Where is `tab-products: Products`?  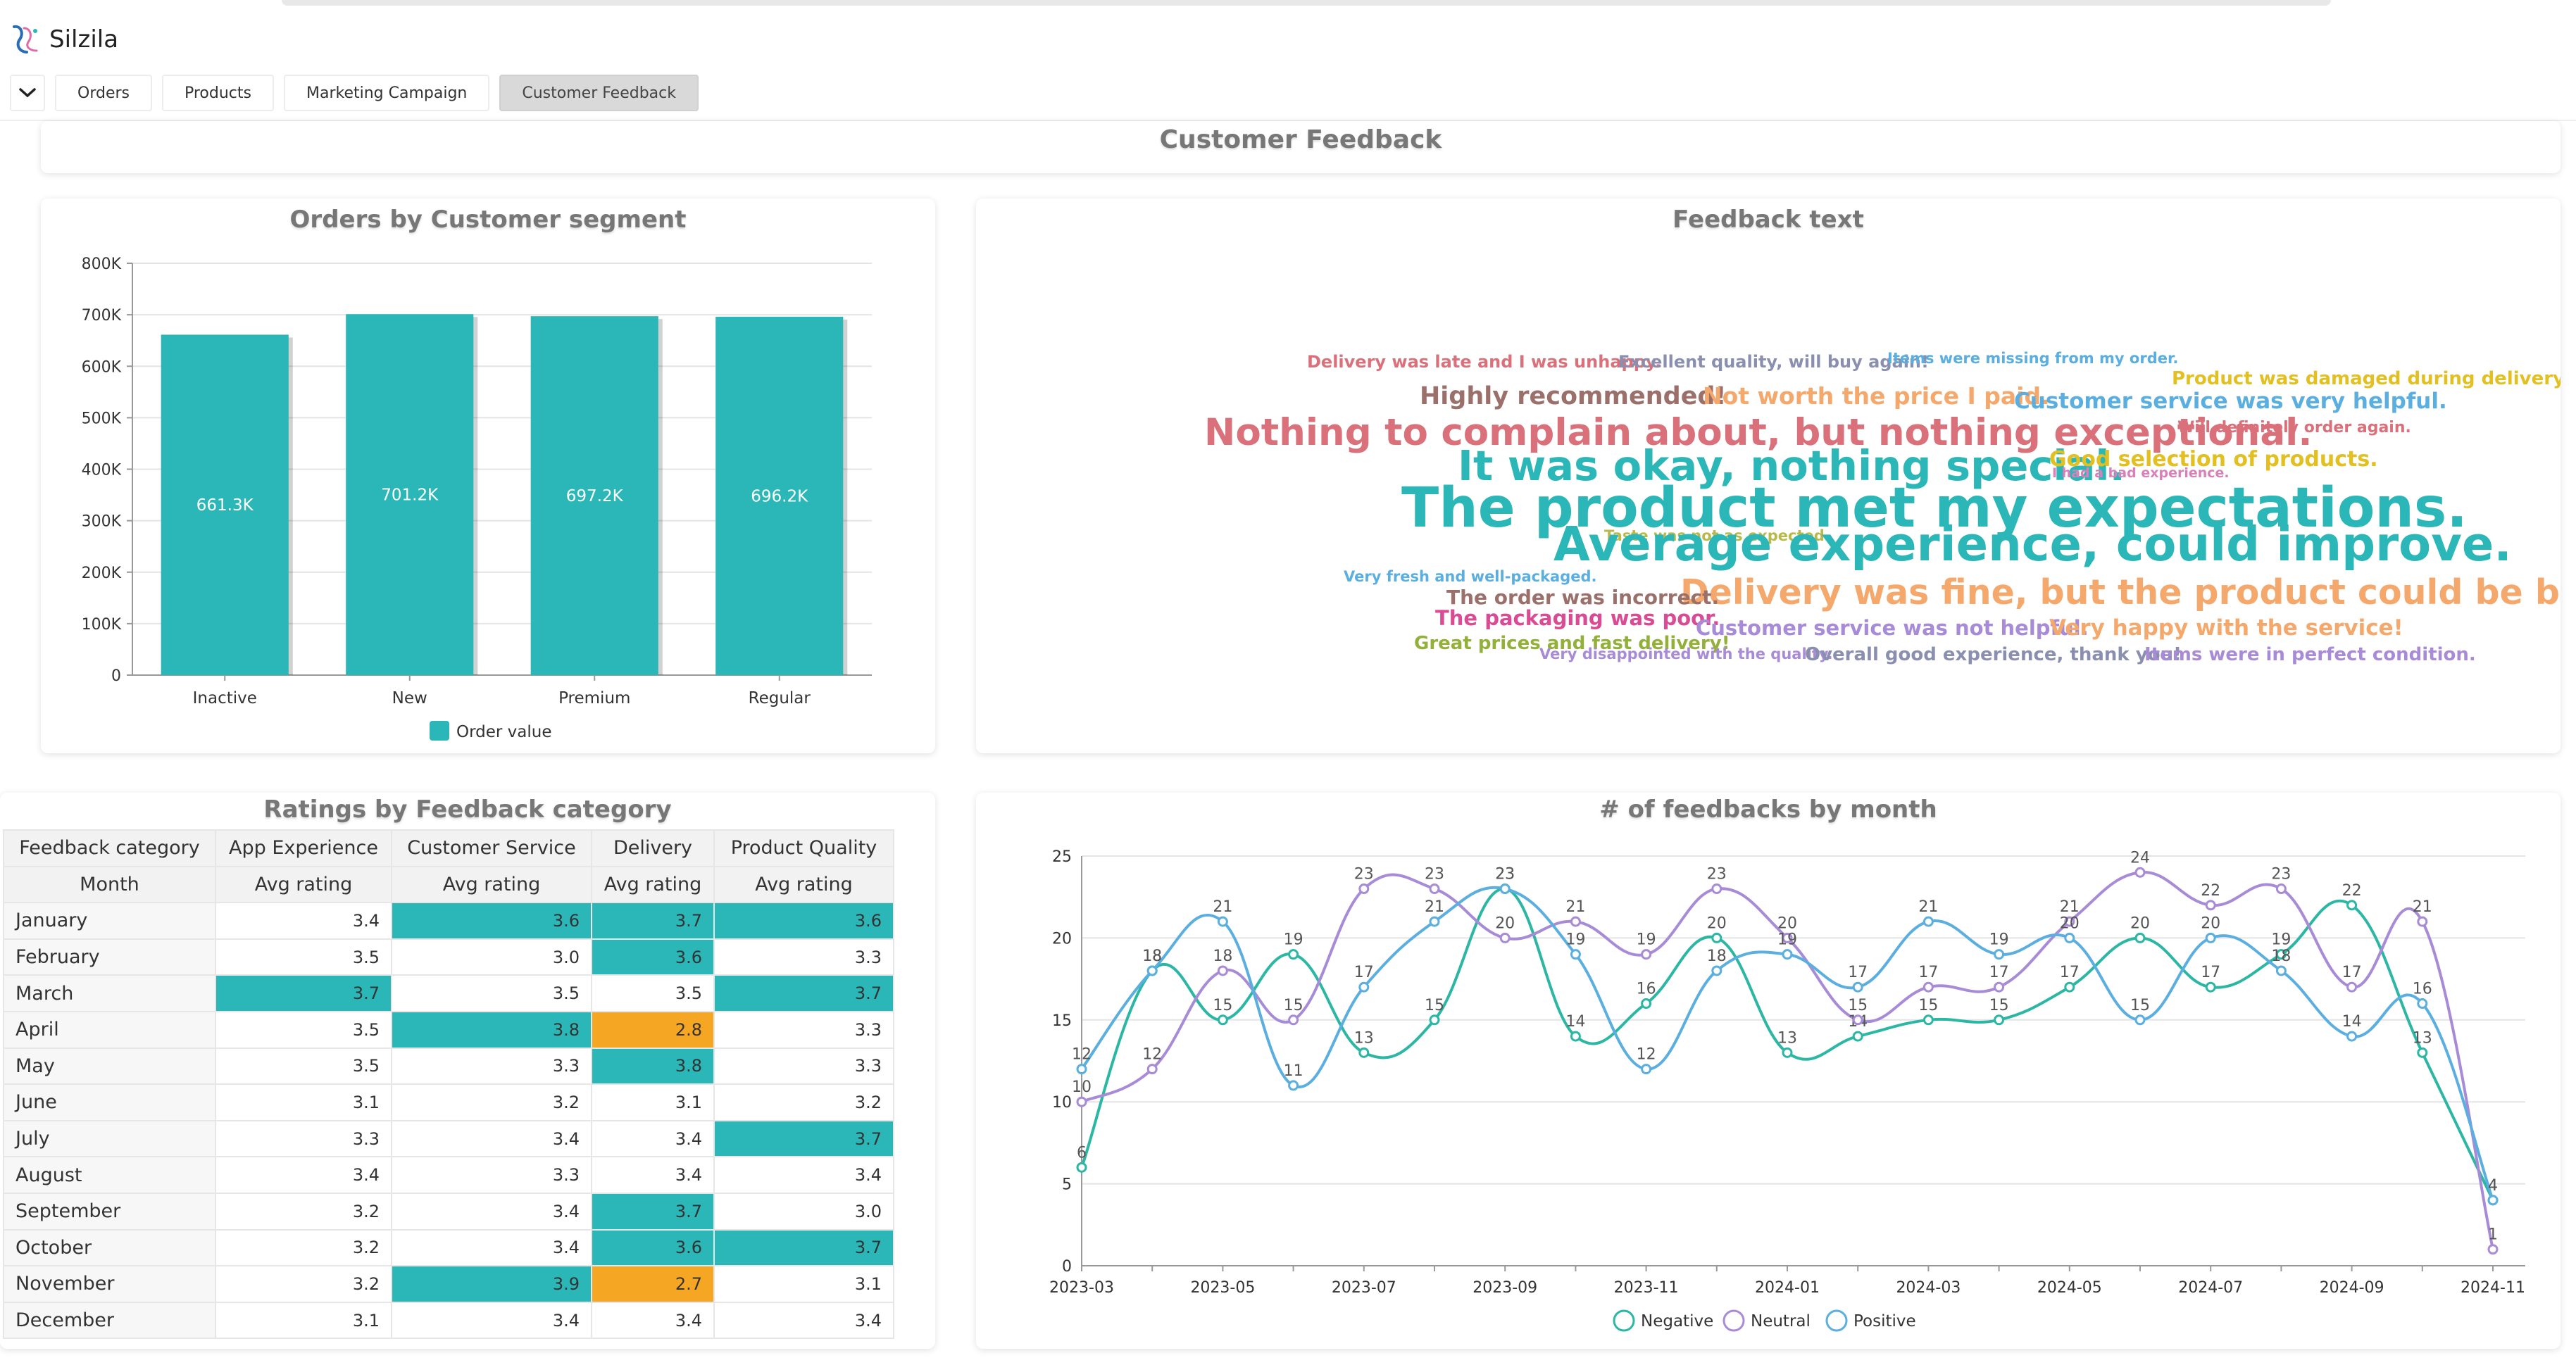
tab-products: Products is located at coordinates (217, 93).